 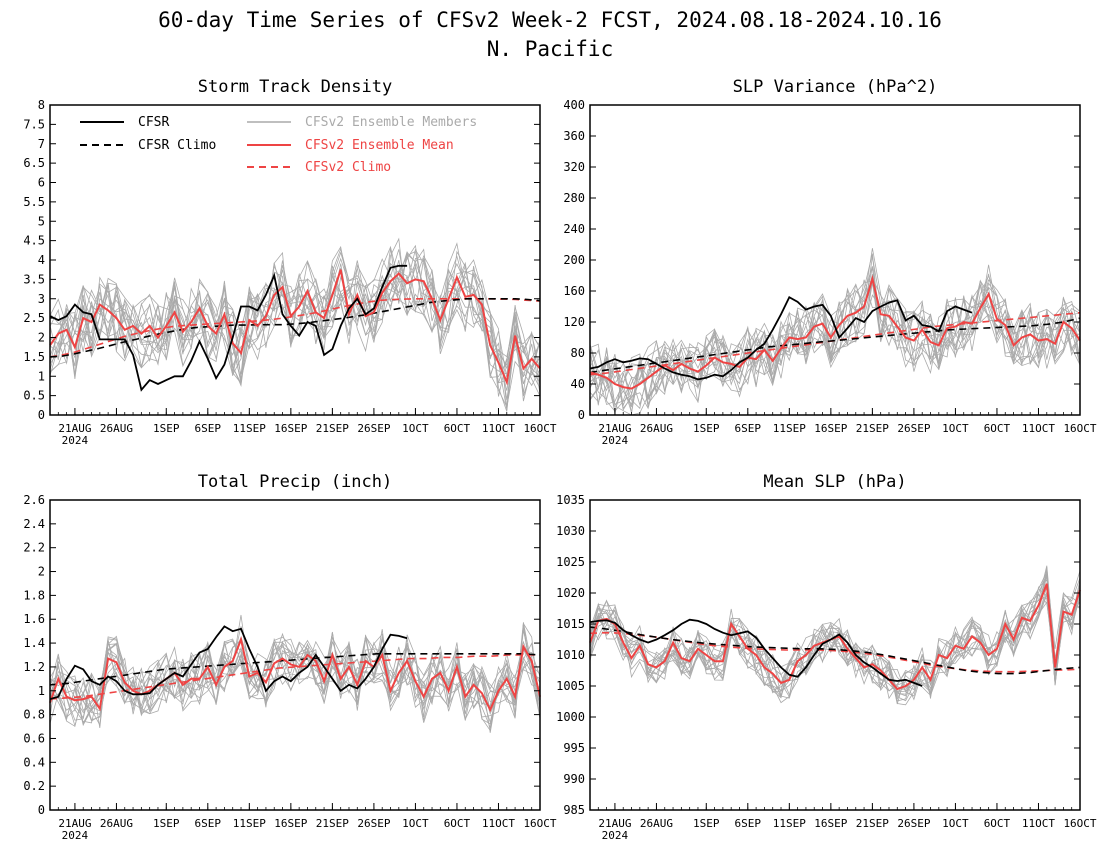 I want to click on y-tick-label: 1.2, so click(x=34, y=667).